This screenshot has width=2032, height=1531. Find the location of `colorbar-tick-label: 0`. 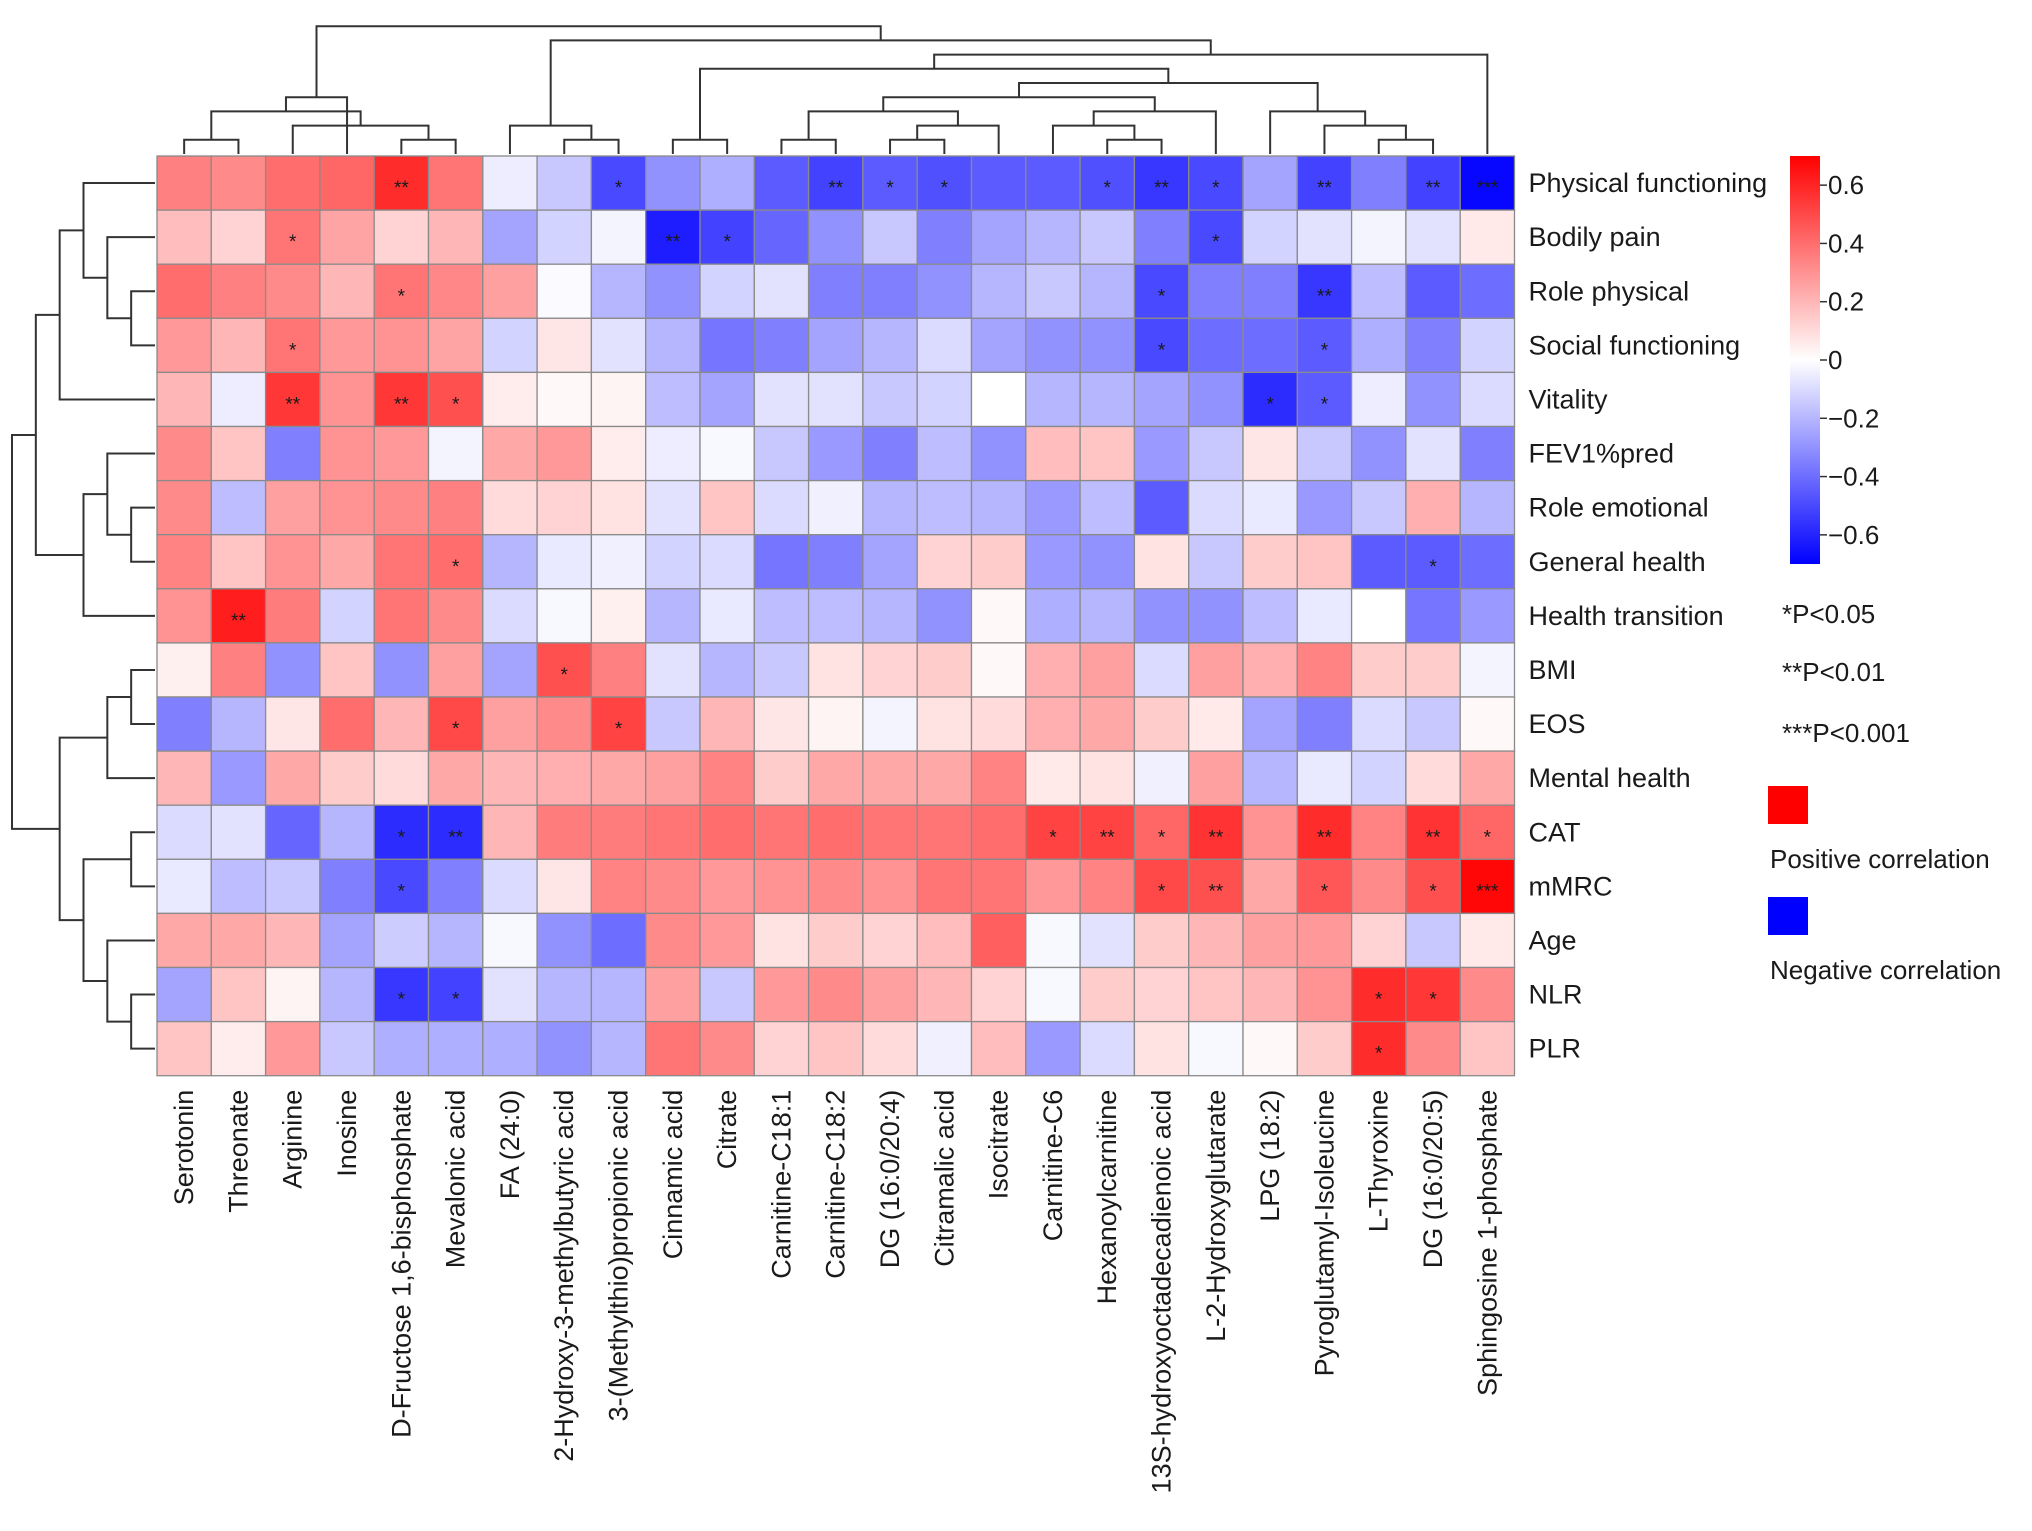

colorbar-tick-label: 0 is located at coordinates (1835, 360).